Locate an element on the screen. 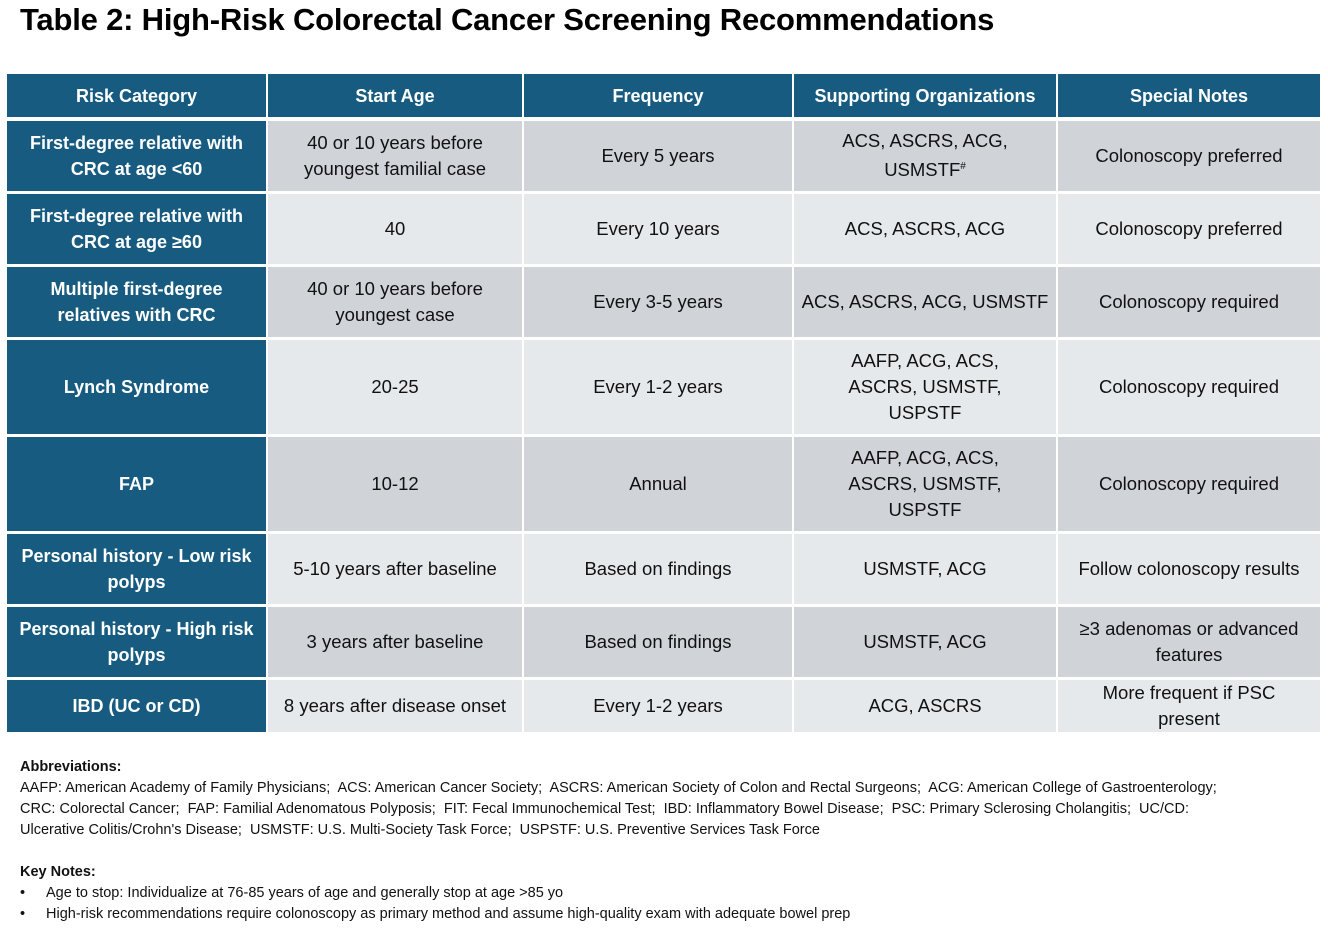 The image size is (1328, 930). cell-frequency: Every 5 years is located at coordinates (659, 157).